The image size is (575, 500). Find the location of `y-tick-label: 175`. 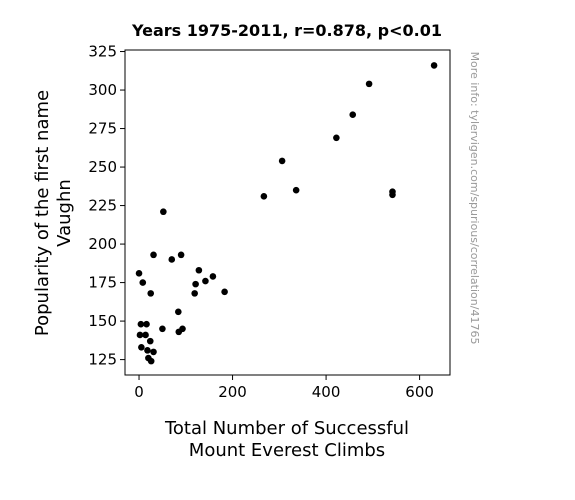

y-tick-label: 175 is located at coordinates (102, 283).